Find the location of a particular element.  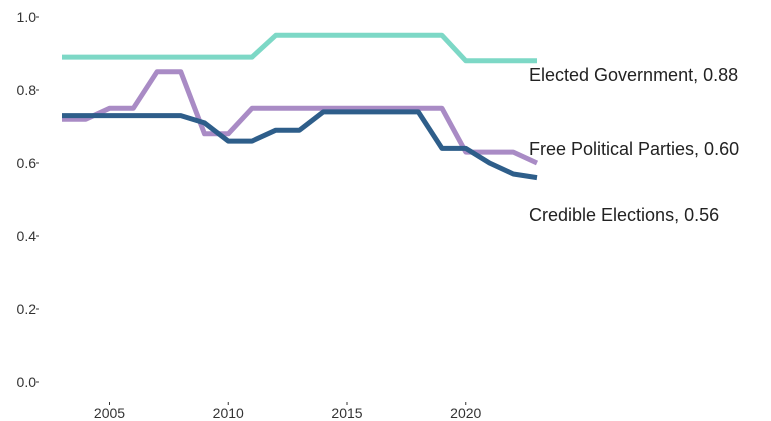

y-tick-label: 0.2 is located at coordinates (27, 309).